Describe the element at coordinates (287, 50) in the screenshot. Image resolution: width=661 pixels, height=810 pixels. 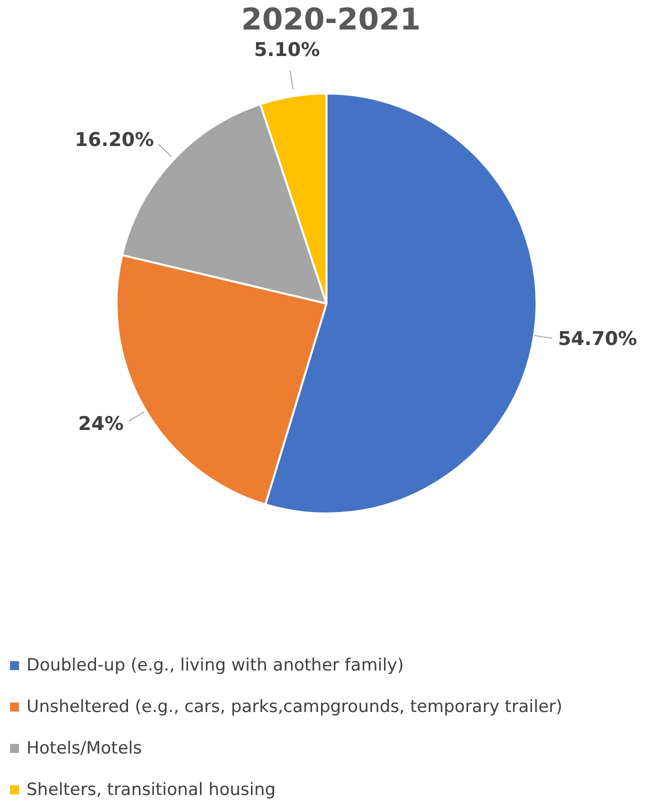
I see `data-label: 5.10%` at that location.